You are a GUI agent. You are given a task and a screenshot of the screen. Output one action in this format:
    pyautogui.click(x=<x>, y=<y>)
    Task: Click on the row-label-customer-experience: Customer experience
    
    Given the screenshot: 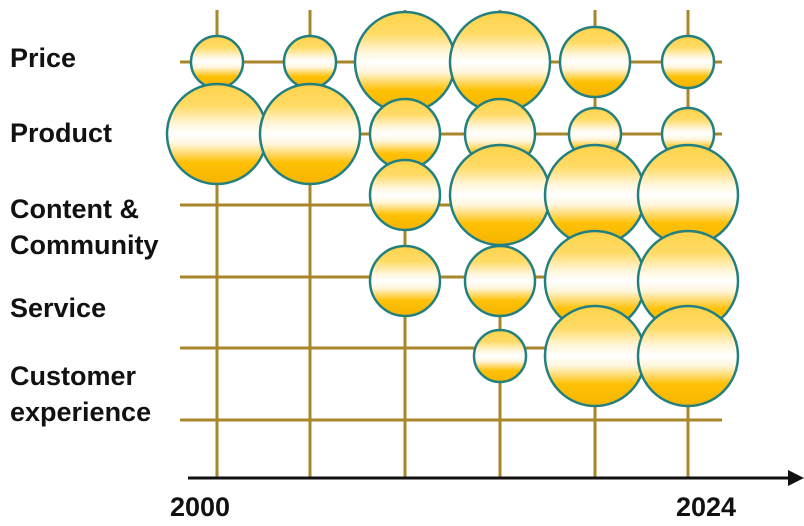 What is the action you would take?
    pyautogui.click(x=80, y=394)
    